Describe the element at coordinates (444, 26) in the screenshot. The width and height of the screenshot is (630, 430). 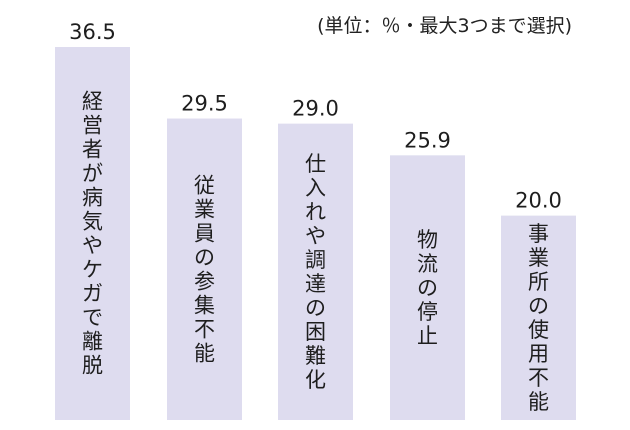
I see `unit-note: (単位：％・最大3つまで選択)` at that location.